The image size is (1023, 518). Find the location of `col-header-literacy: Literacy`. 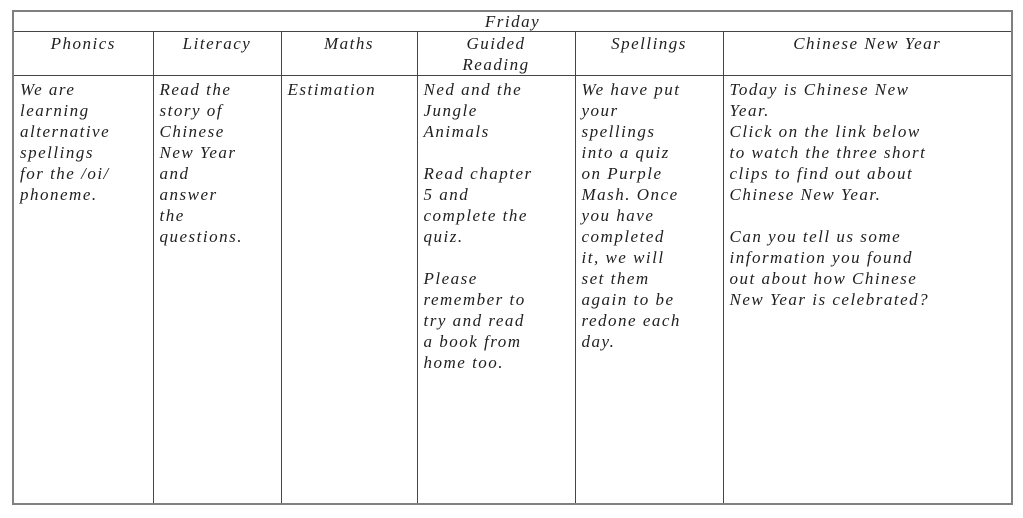

col-header-literacy: Literacy is located at coordinates (217, 53).